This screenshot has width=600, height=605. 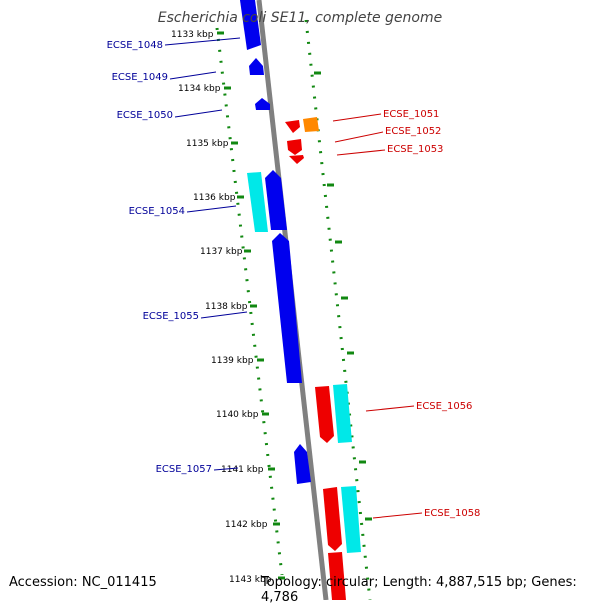 I want to click on ruler-label: 1133 kbp, so click(x=192, y=35).